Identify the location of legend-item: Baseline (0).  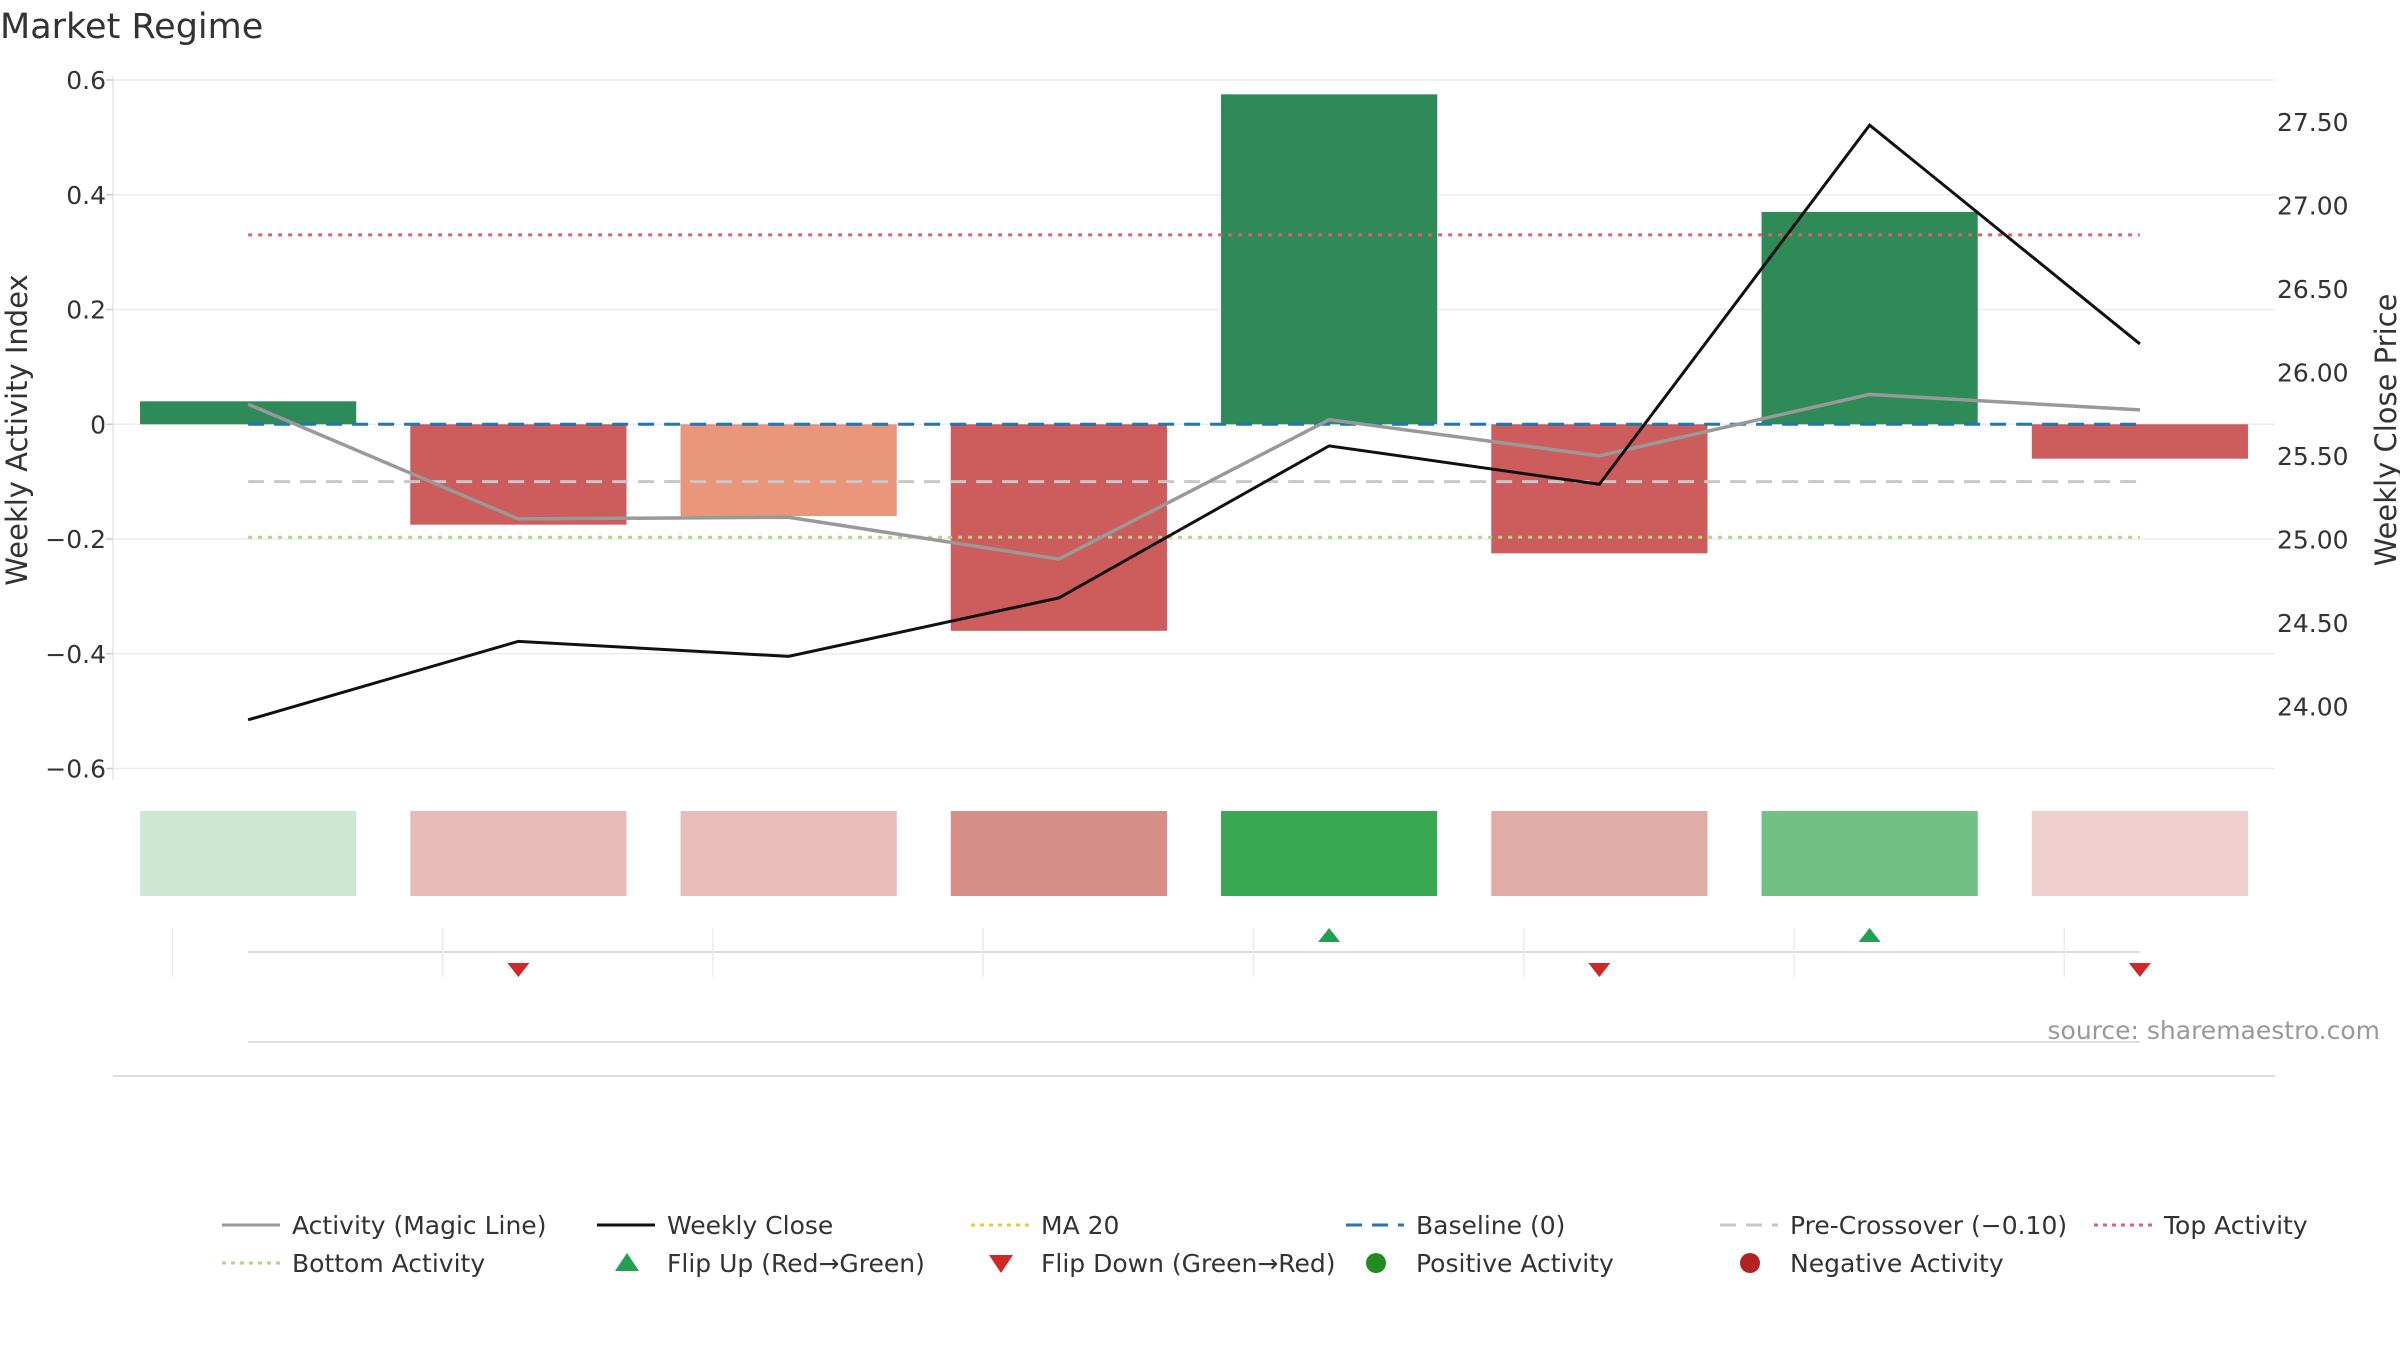
(1455, 1225).